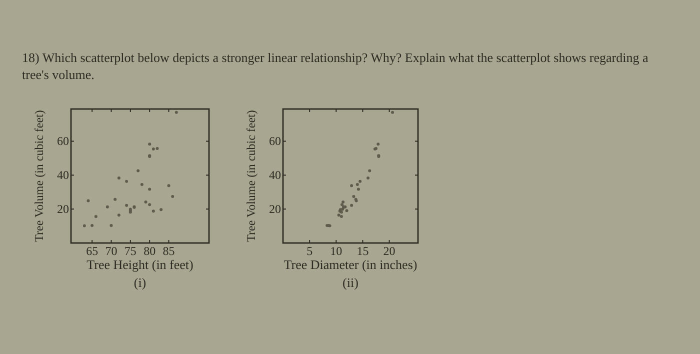  Describe the element at coordinates (150, 251) in the screenshot. I see `x-tick-label: 80` at that location.